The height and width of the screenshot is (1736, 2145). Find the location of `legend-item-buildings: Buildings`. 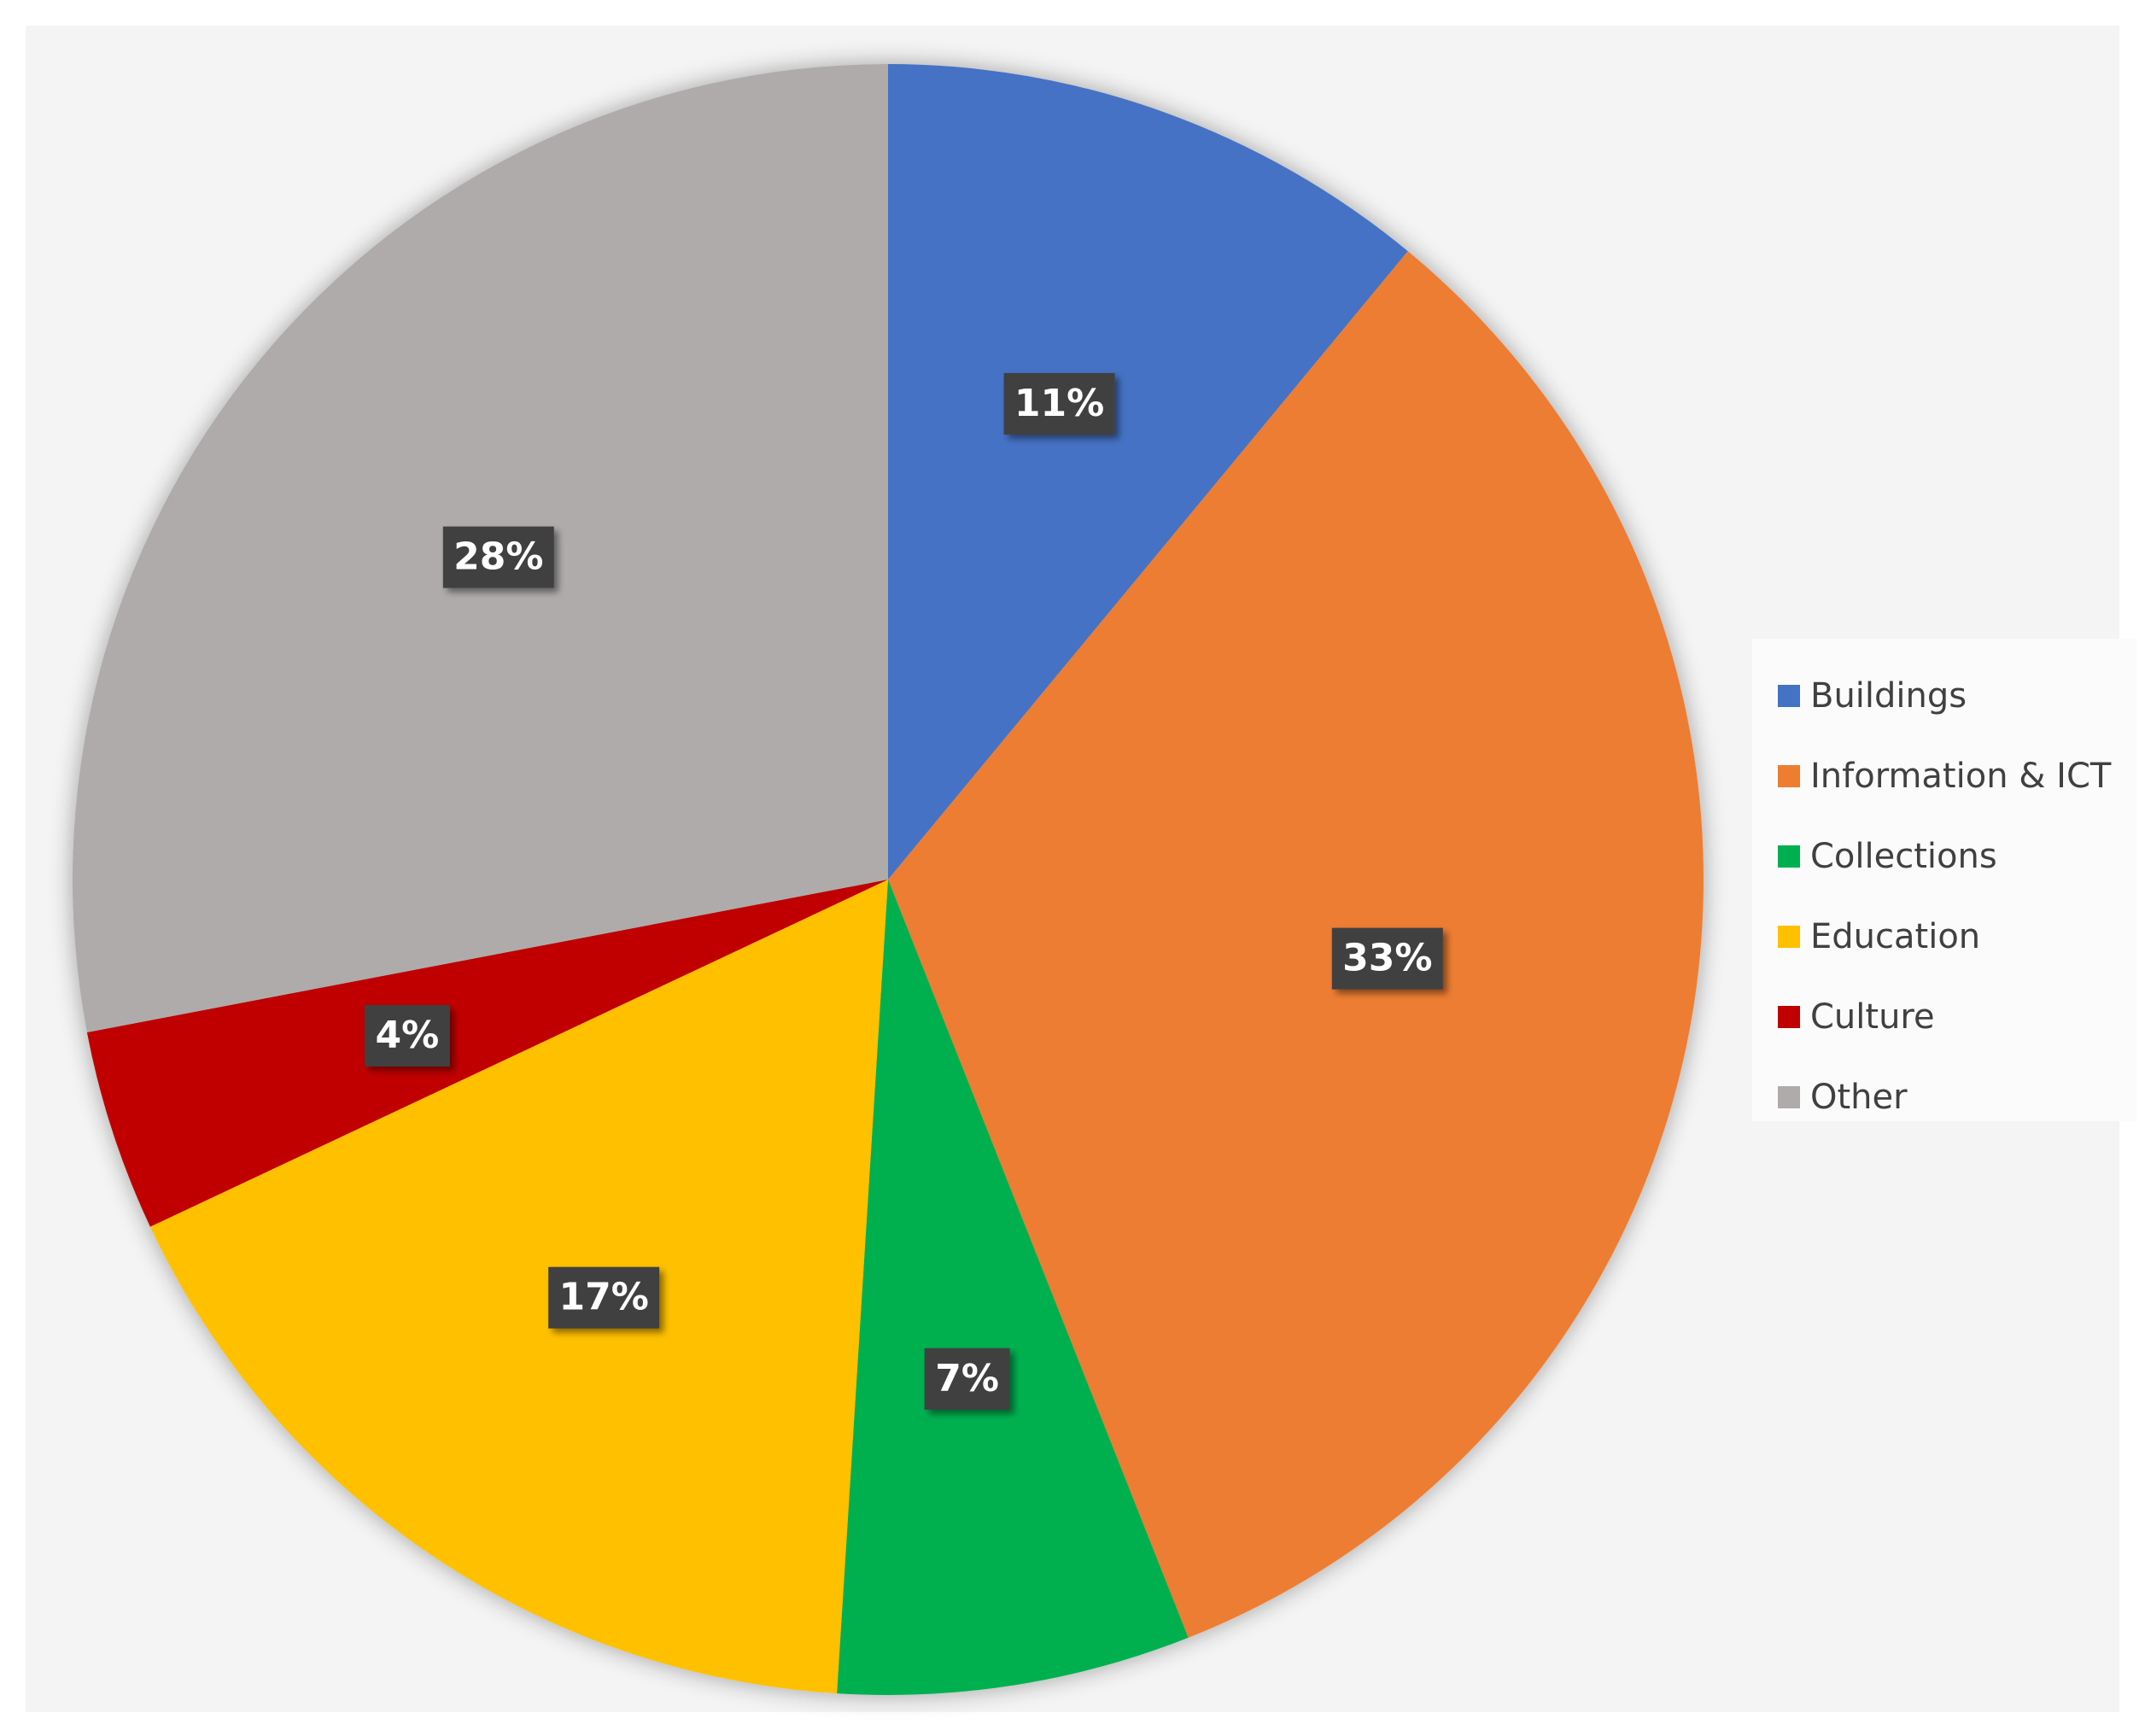

legend-item-buildings: Buildings is located at coordinates (1957, 696).